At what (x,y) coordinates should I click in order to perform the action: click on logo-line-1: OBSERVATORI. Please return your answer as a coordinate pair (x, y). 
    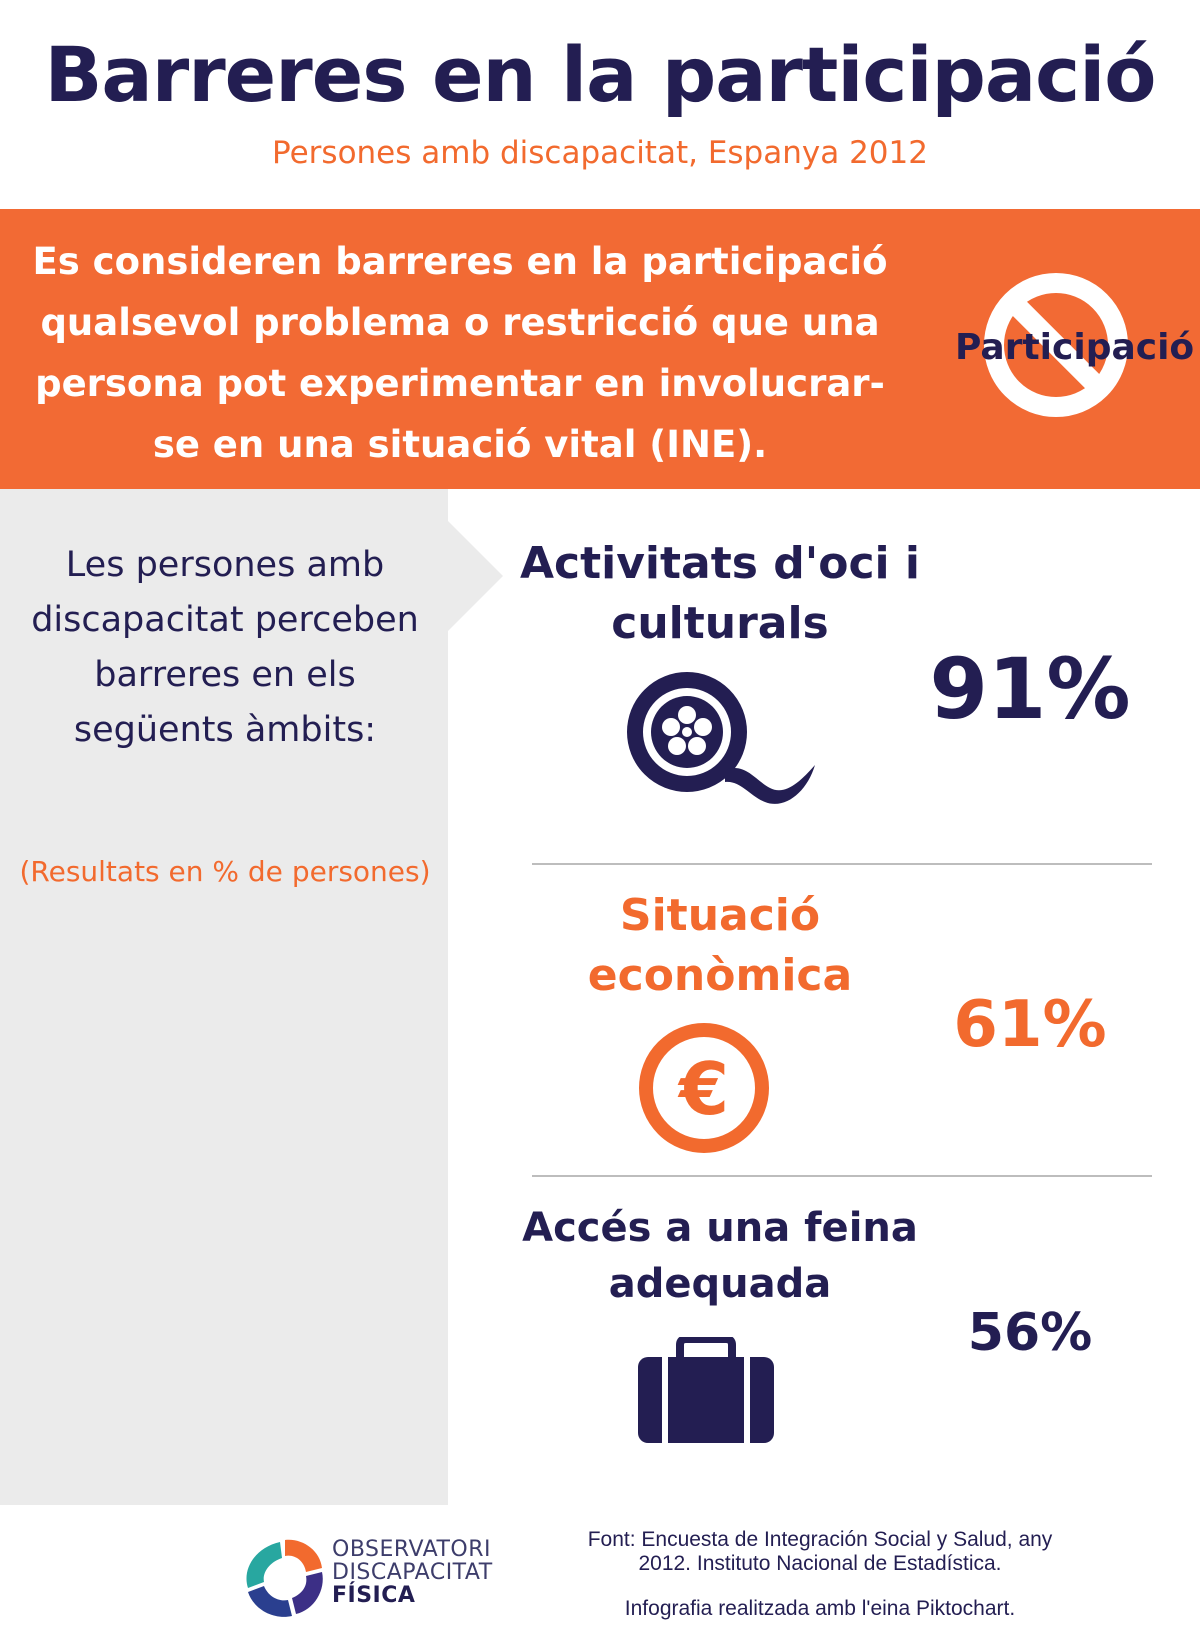
    Looking at the image, I should click on (411, 1549).